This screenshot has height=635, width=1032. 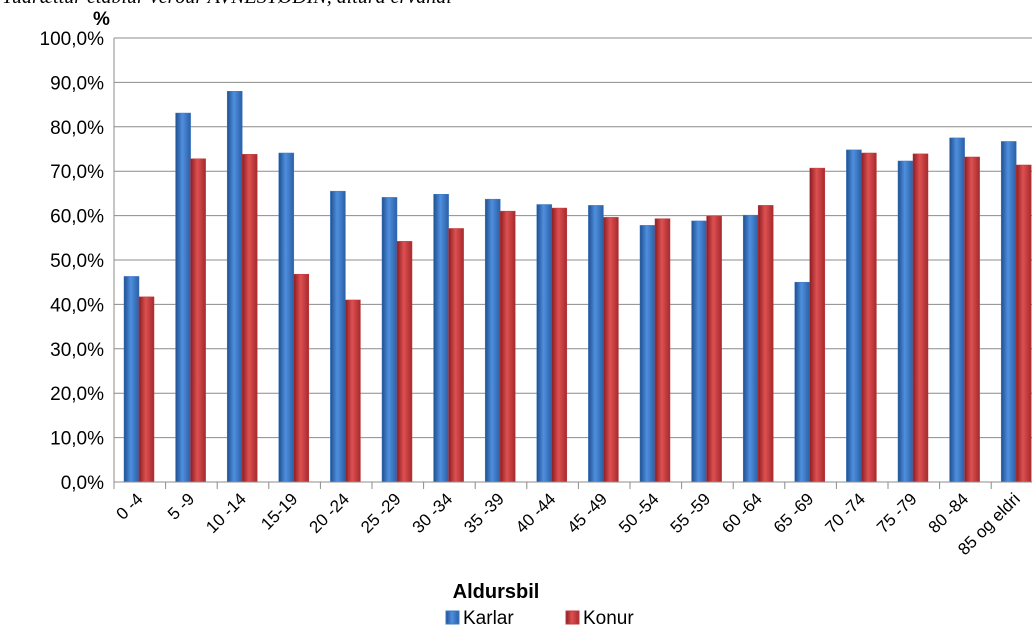 What do you see at coordinates (77, 394) in the screenshot?
I see `y-tick-label: 20,0%` at bounding box center [77, 394].